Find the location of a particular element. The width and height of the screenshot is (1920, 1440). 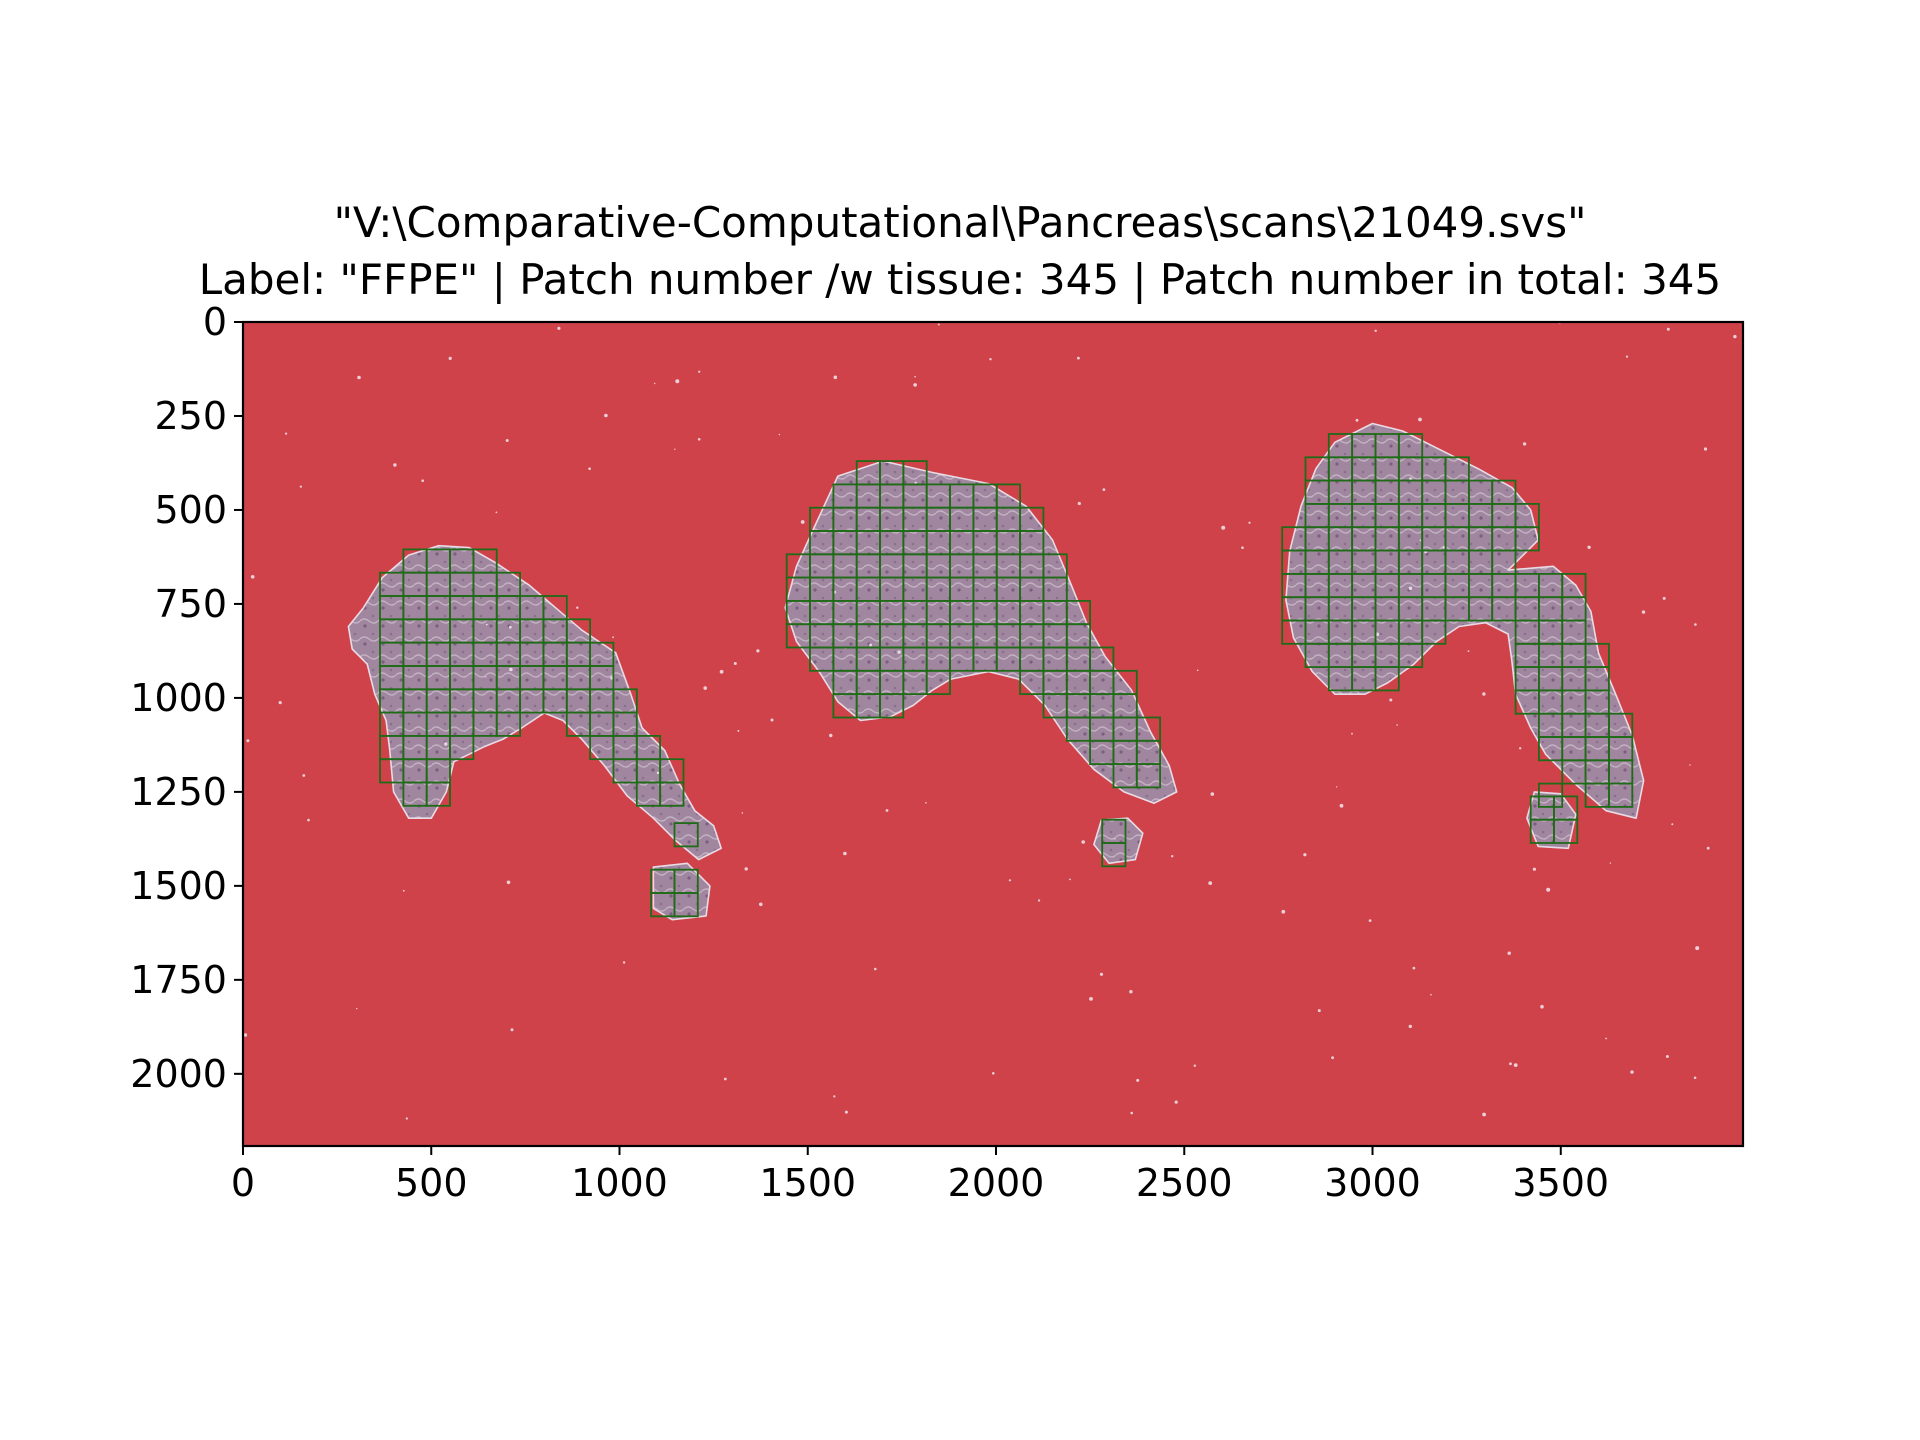

x-tick-label: 1500 is located at coordinates (807, 1183).